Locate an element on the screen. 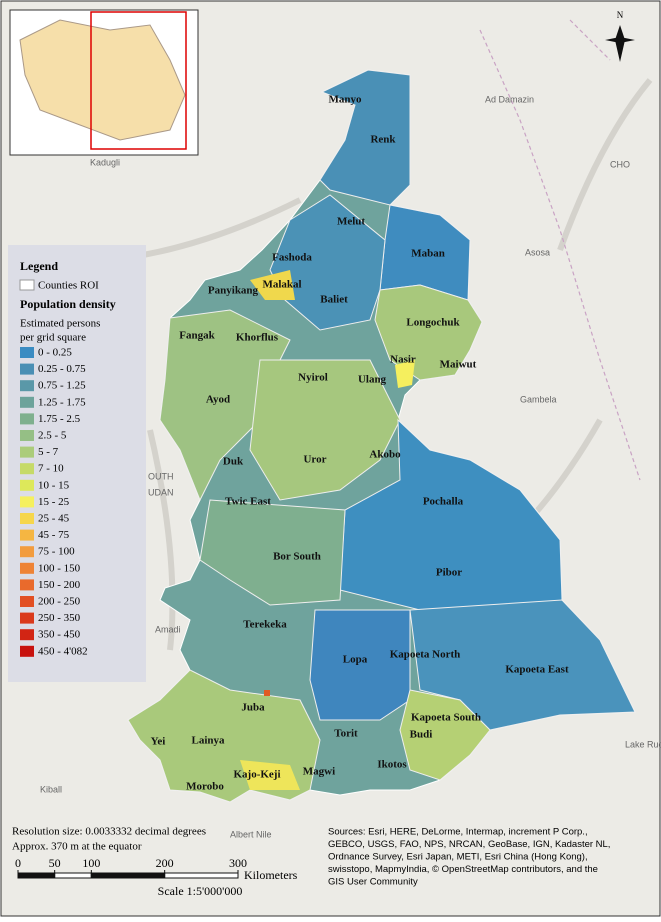 This screenshot has height=922, width=661. county-label: Twic East is located at coordinates (248, 502).